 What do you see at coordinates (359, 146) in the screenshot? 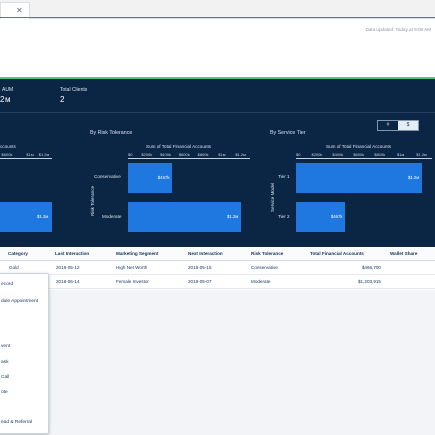
I see `service-tier-x-axis-title: Sum of Total Financial Accounts` at bounding box center [359, 146].